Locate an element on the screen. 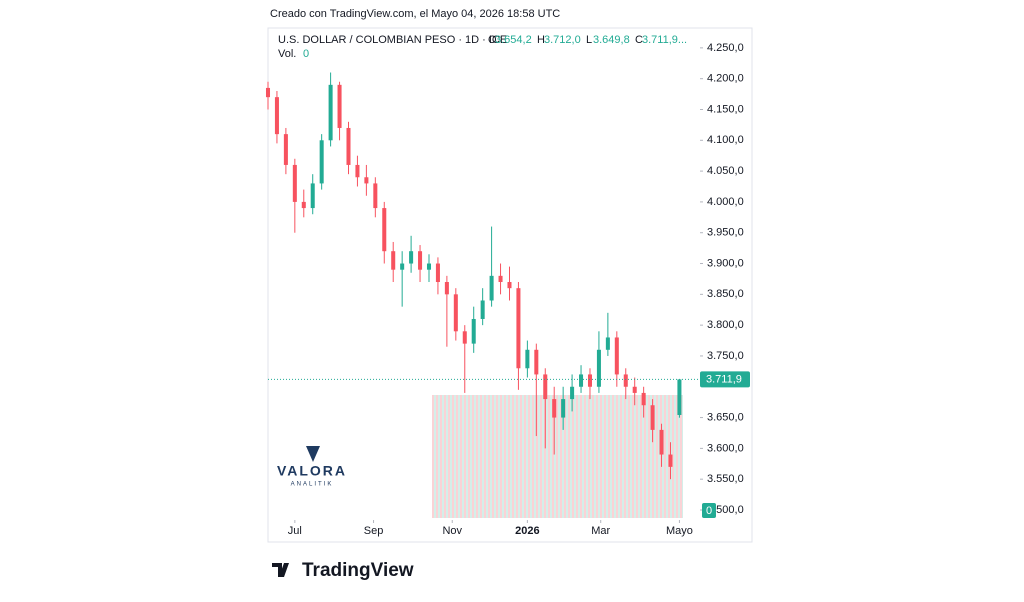  last-price-label: 3.711,9 is located at coordinates (724, 379).